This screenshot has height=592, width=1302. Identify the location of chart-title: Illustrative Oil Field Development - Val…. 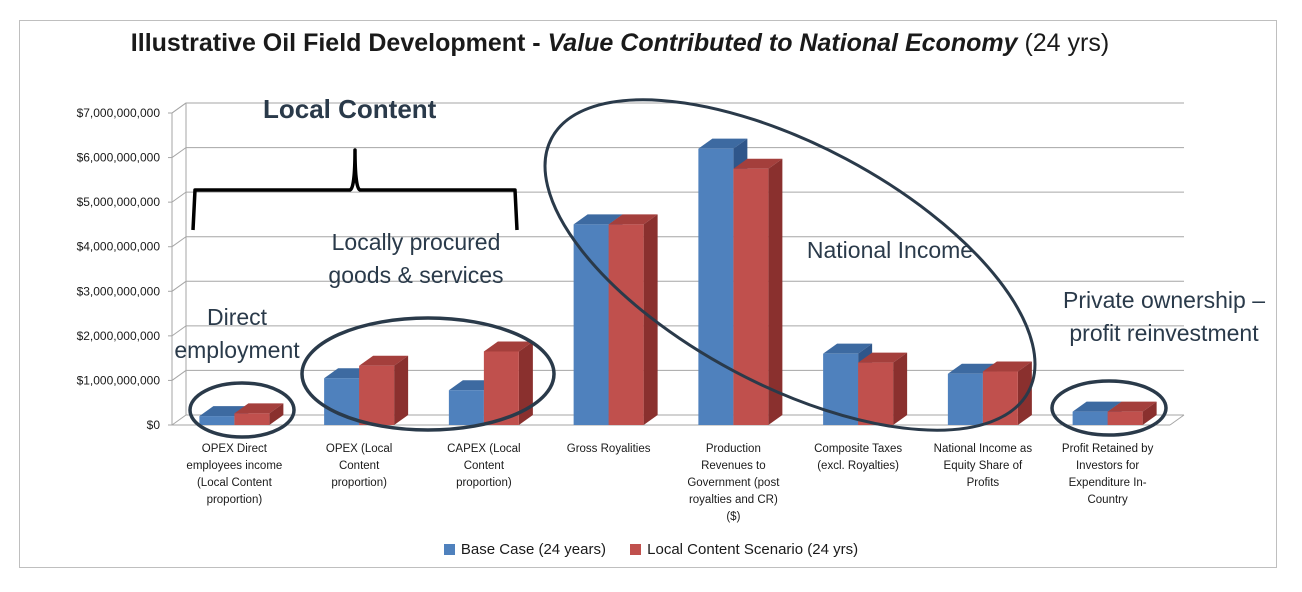
(620, 43).